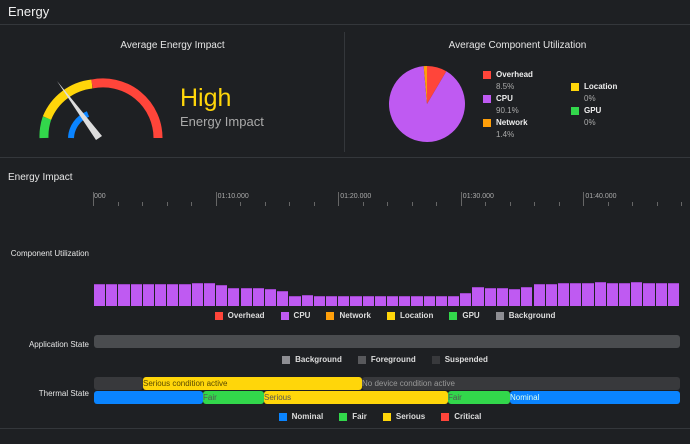  What do you see at coordinates (206, 98) in the screenshot?
I see `energy-level: High` at bounding box center [206, 98].